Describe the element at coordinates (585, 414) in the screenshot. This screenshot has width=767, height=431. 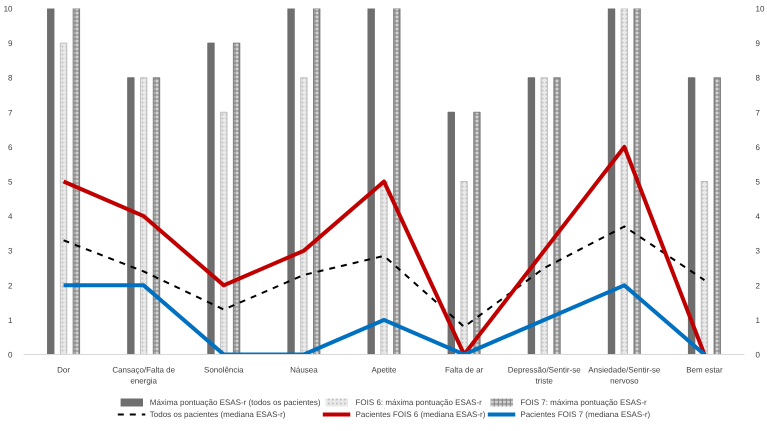
I see `legend-label: Pacientes FOIS 7 (mediana ESAS-r)` at that location.